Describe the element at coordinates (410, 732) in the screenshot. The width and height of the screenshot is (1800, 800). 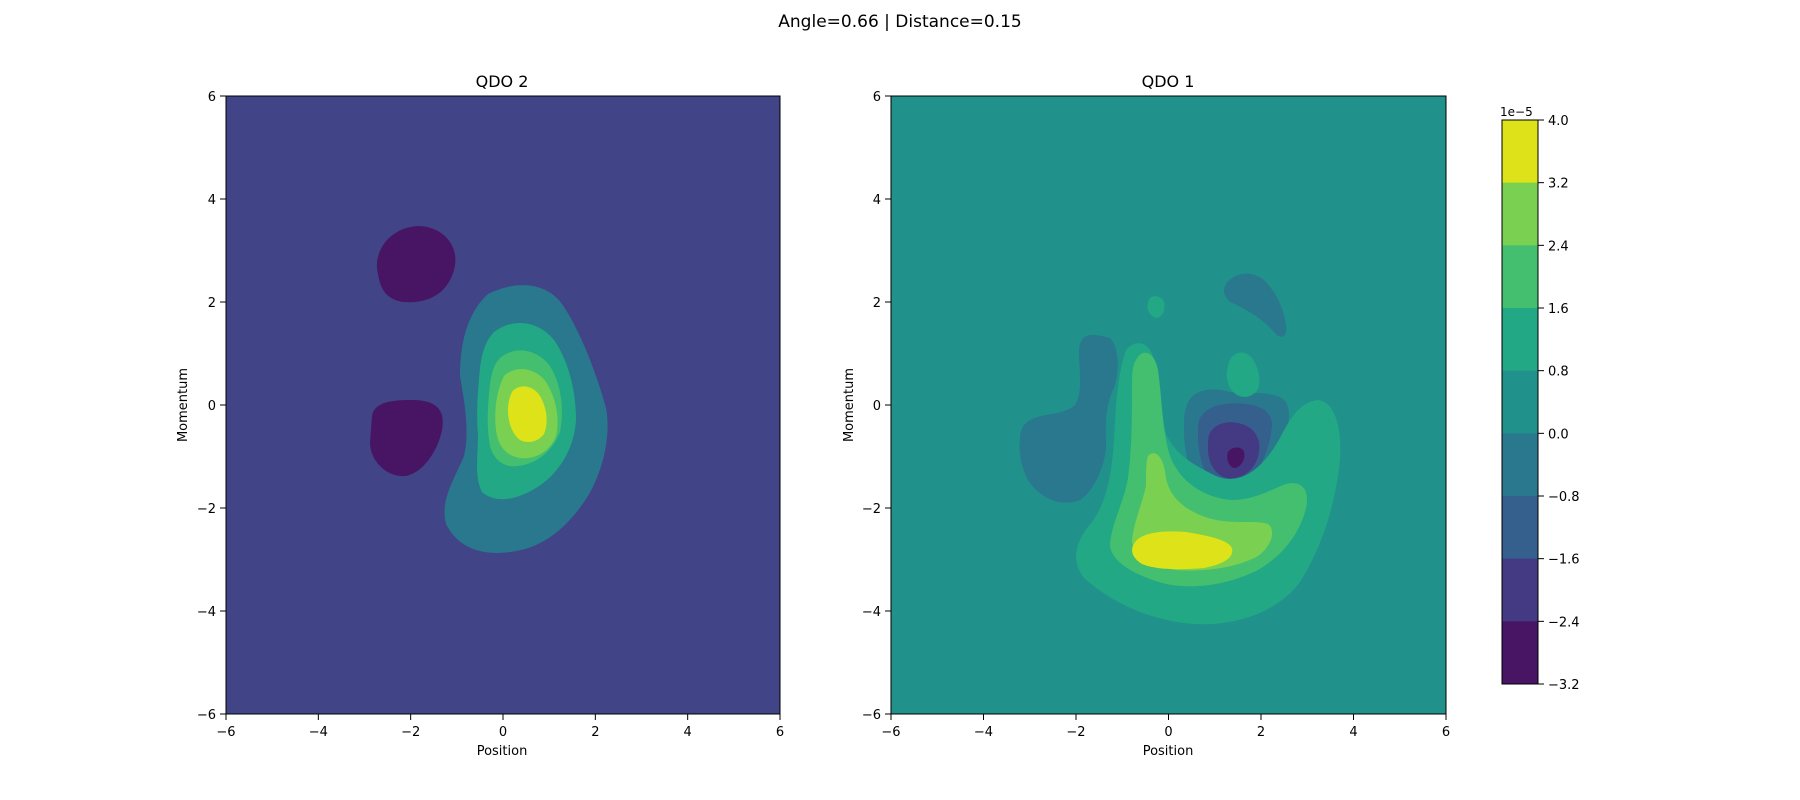
I see `qdo2-xtick-label: −2` at that location.